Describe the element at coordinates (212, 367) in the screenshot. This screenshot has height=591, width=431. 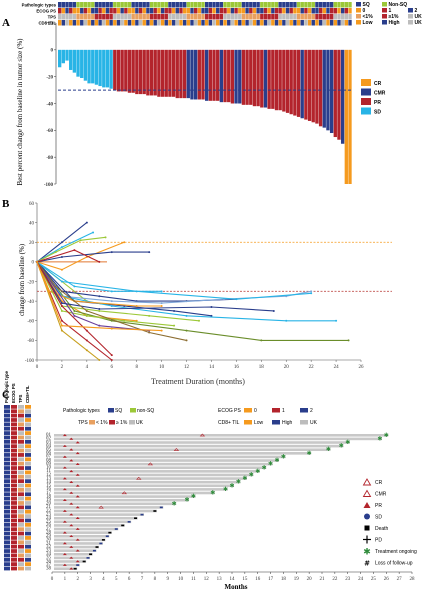
I see `panel-b-x-tick-label: 14` at that location.